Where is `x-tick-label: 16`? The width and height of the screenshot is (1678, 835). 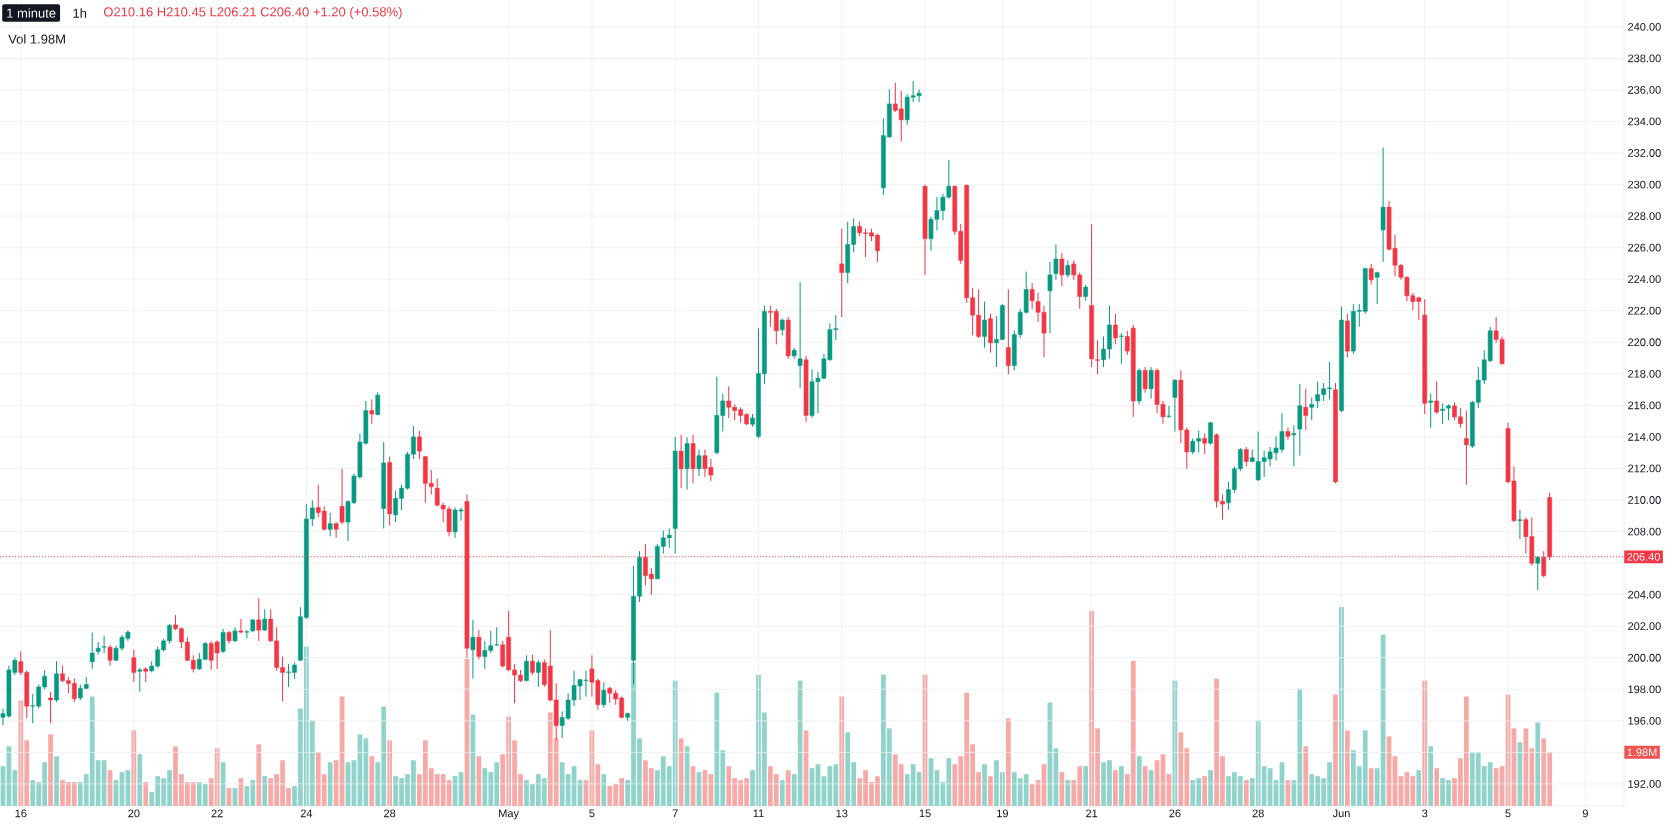 x-tick-label: 16 is located at coordinates (21, 813).